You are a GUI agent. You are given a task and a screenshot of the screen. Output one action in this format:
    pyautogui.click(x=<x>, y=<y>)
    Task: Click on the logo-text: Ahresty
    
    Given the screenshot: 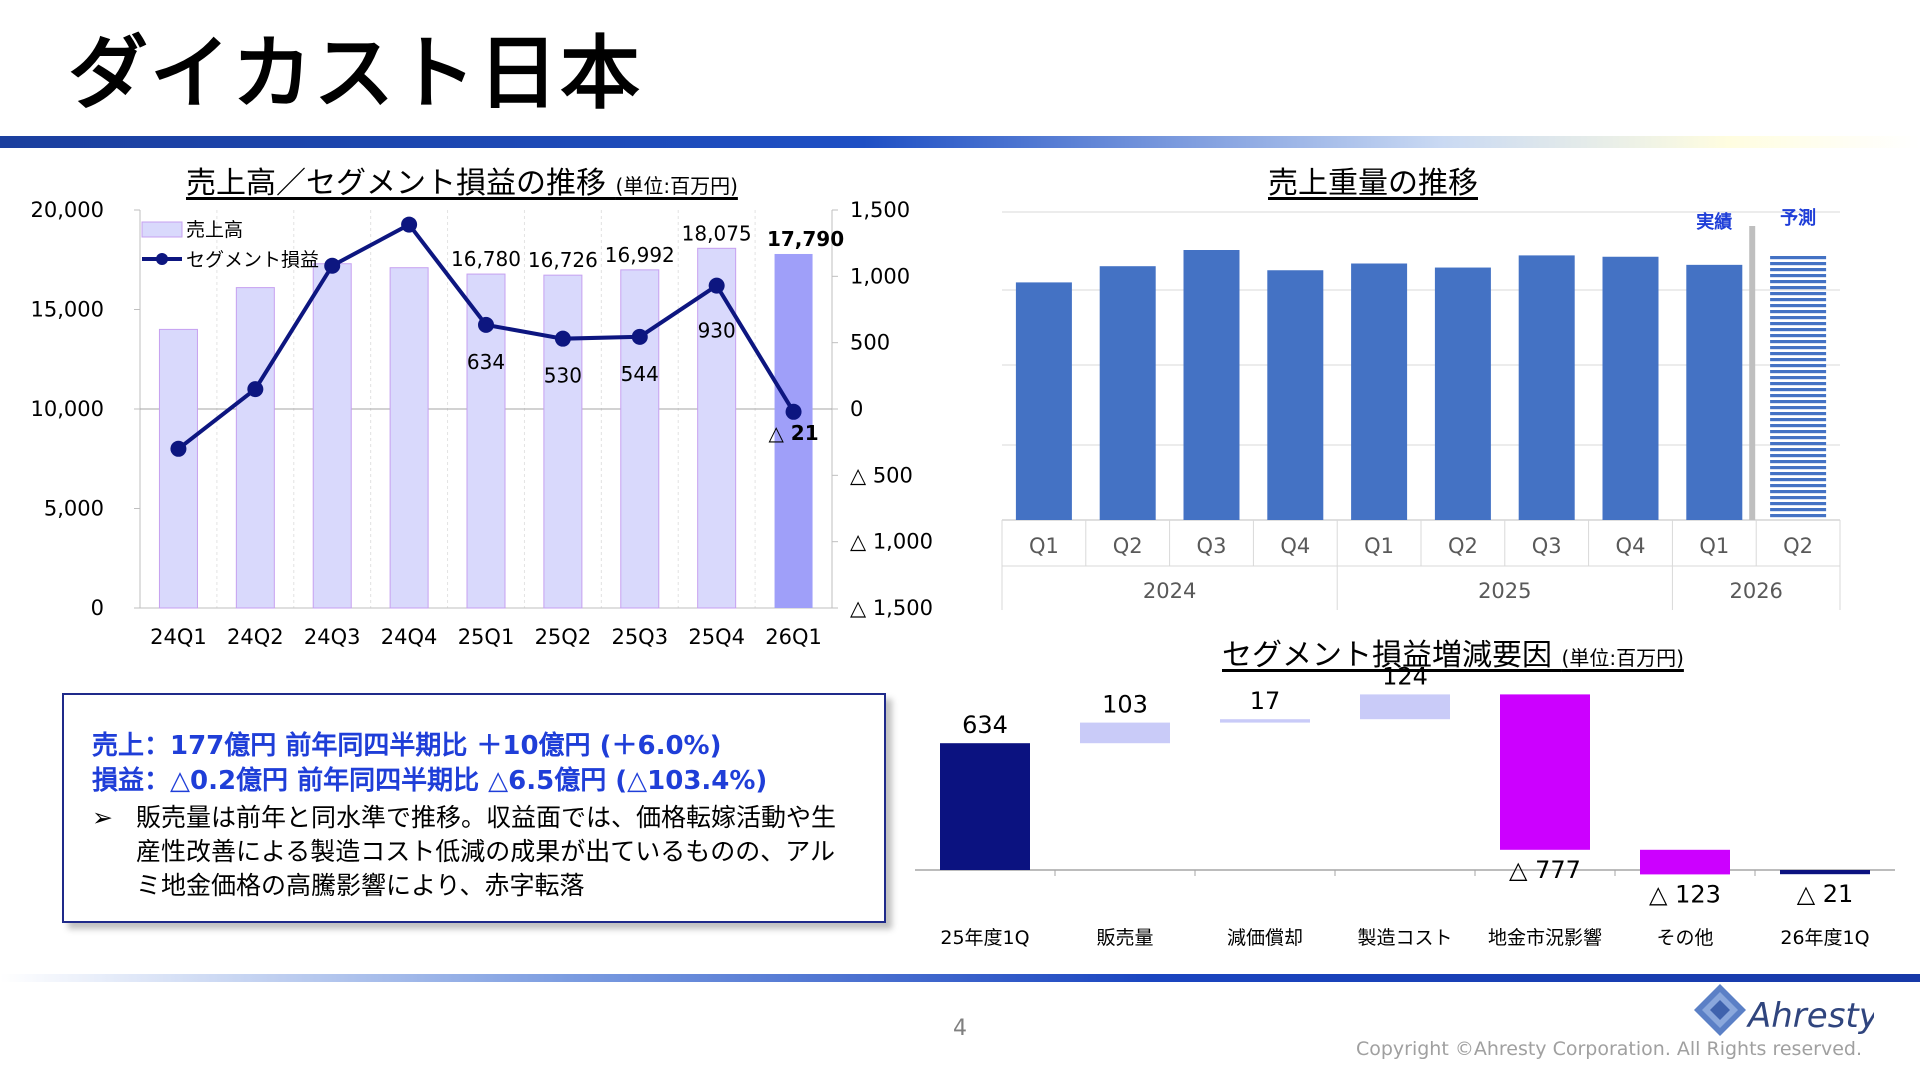 What is the action you would take?
    pyautogui.click(x=1810, y=1016)
    